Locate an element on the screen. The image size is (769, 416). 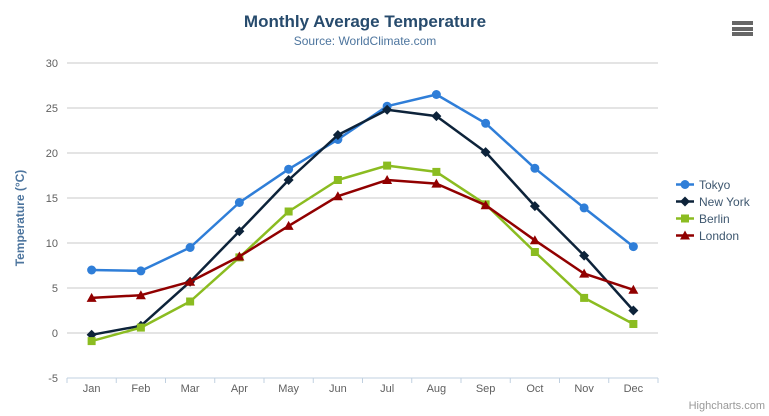
legend-label-new-york: New York is located at coordinates (724, 201).